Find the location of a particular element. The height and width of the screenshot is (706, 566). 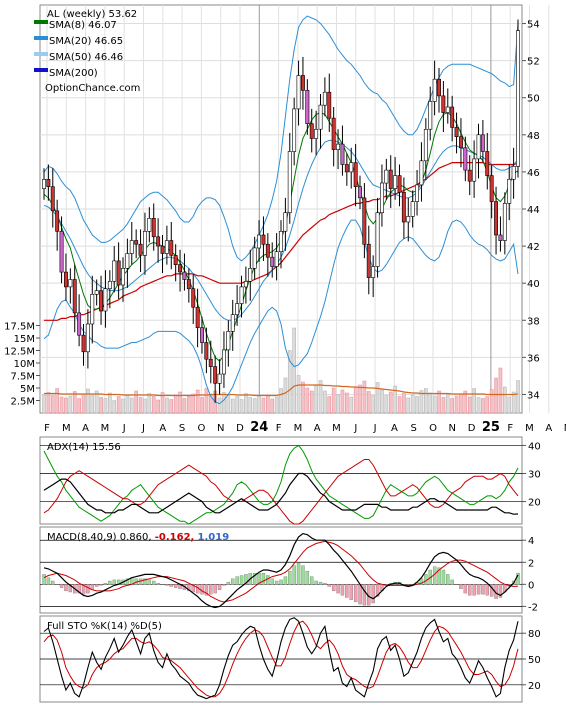

legend-swatch-sma8 is located at coordinates (41, 22).